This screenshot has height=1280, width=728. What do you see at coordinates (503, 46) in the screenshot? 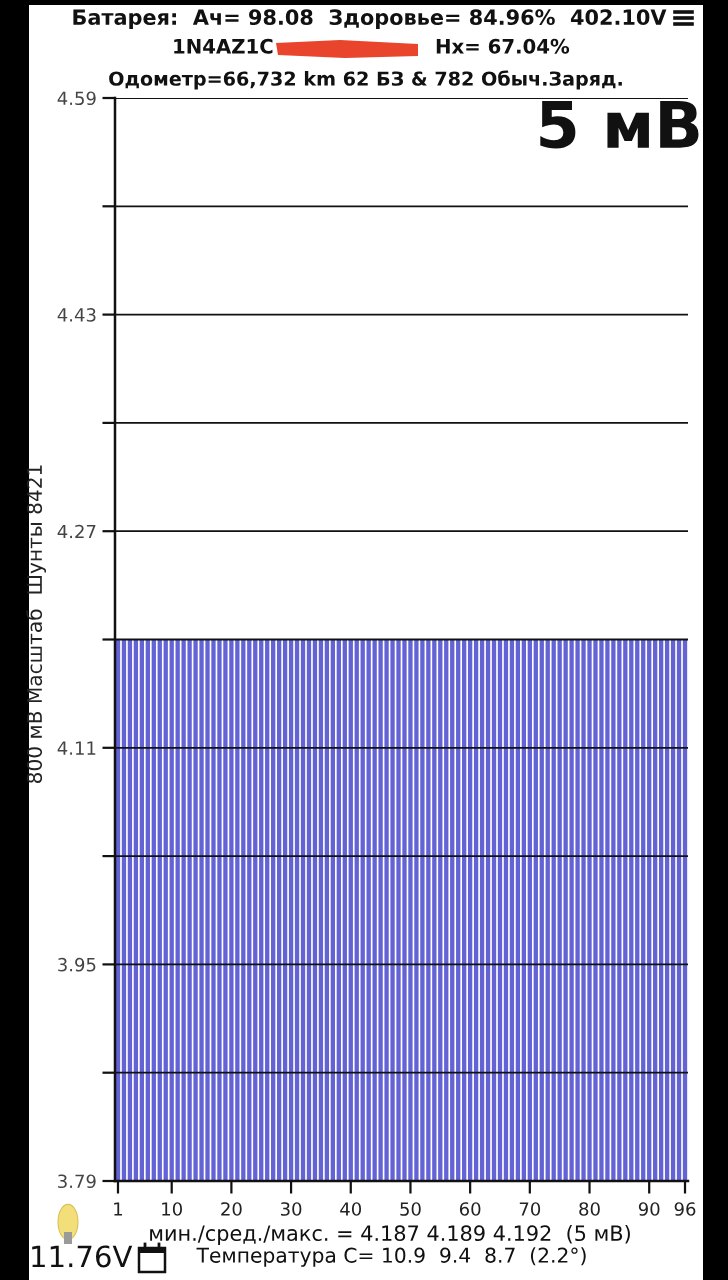
I see `text: Hx= 67.04%` at bounding box center [503, 46].